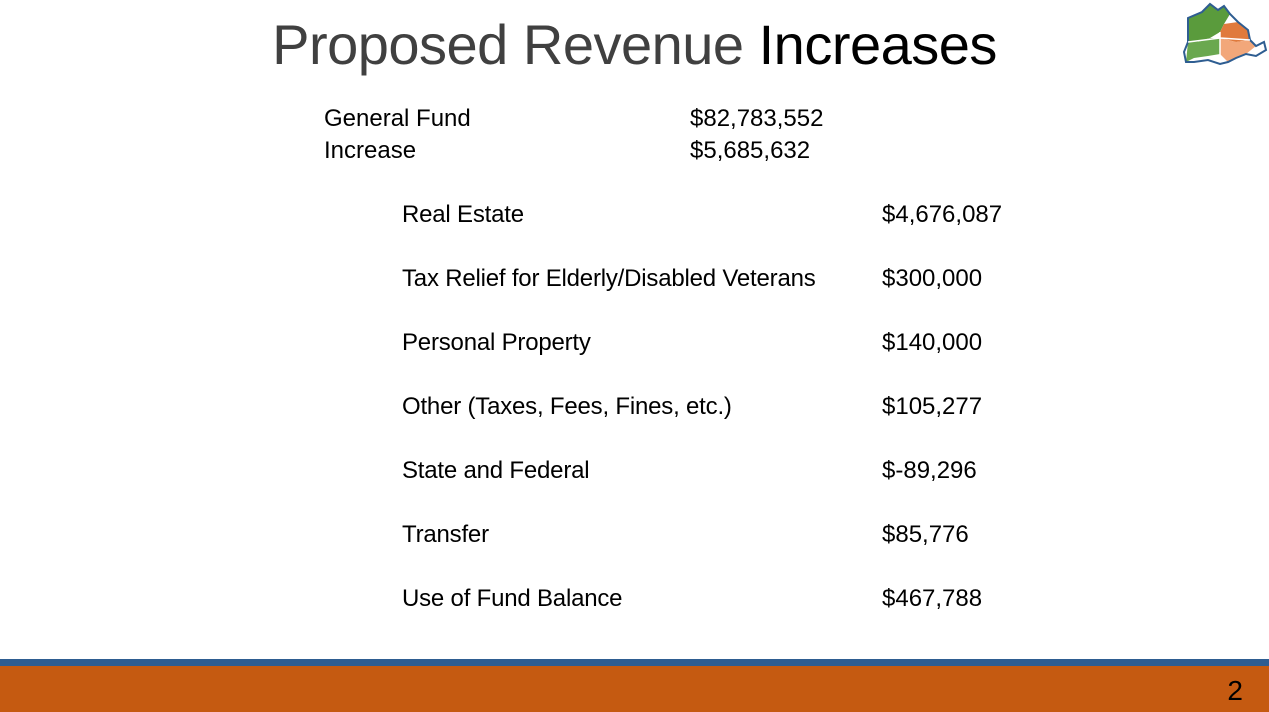 This screenshot has width=1269, height=712. What do you see at coordinates (750, 150) in the screenshot?
I see `summary-value: $5,685,632` at bounding box center [750, 150].